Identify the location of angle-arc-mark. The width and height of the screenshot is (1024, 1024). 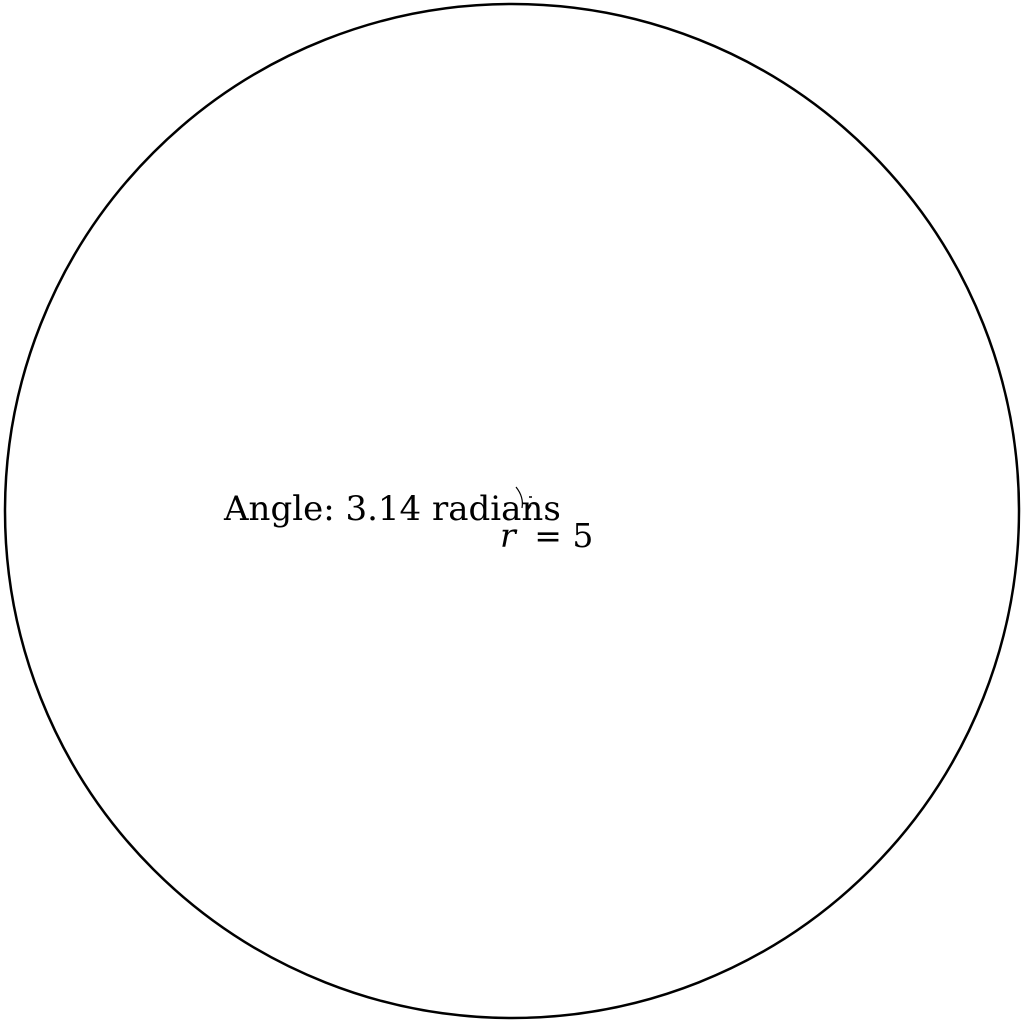
(519, 497).